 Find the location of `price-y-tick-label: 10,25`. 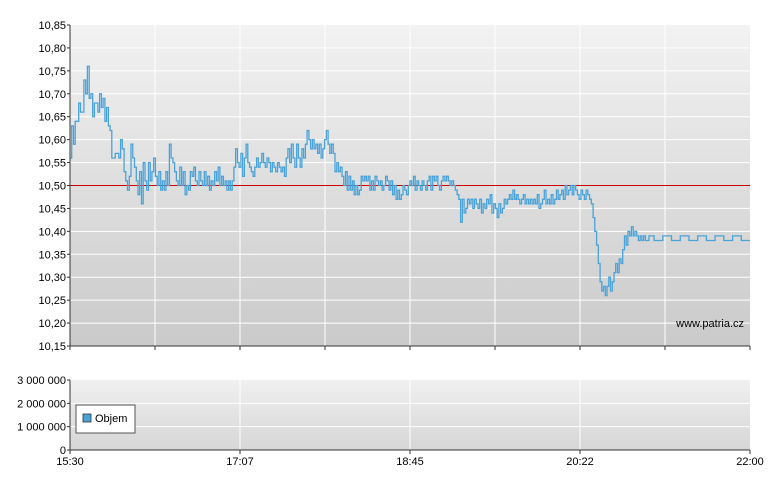

price-y-tick-label: 10,25 is located at coordinates (52, 301).